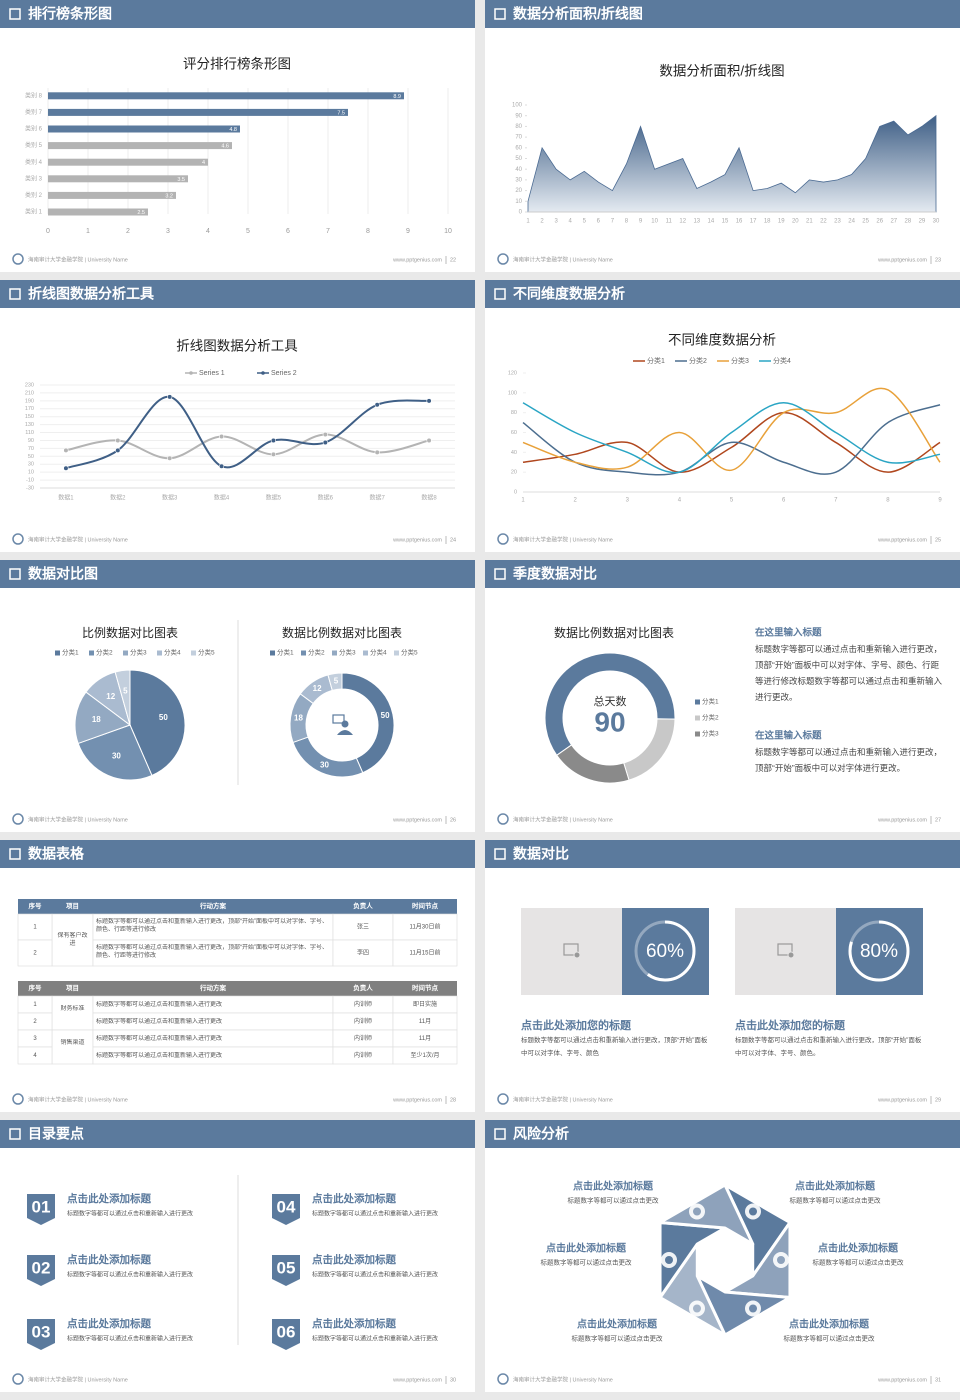  What do you see at coordinates (710, 701) in the screenshot?
I see `legend-label: 分类1` at bounding box center [710, 701].